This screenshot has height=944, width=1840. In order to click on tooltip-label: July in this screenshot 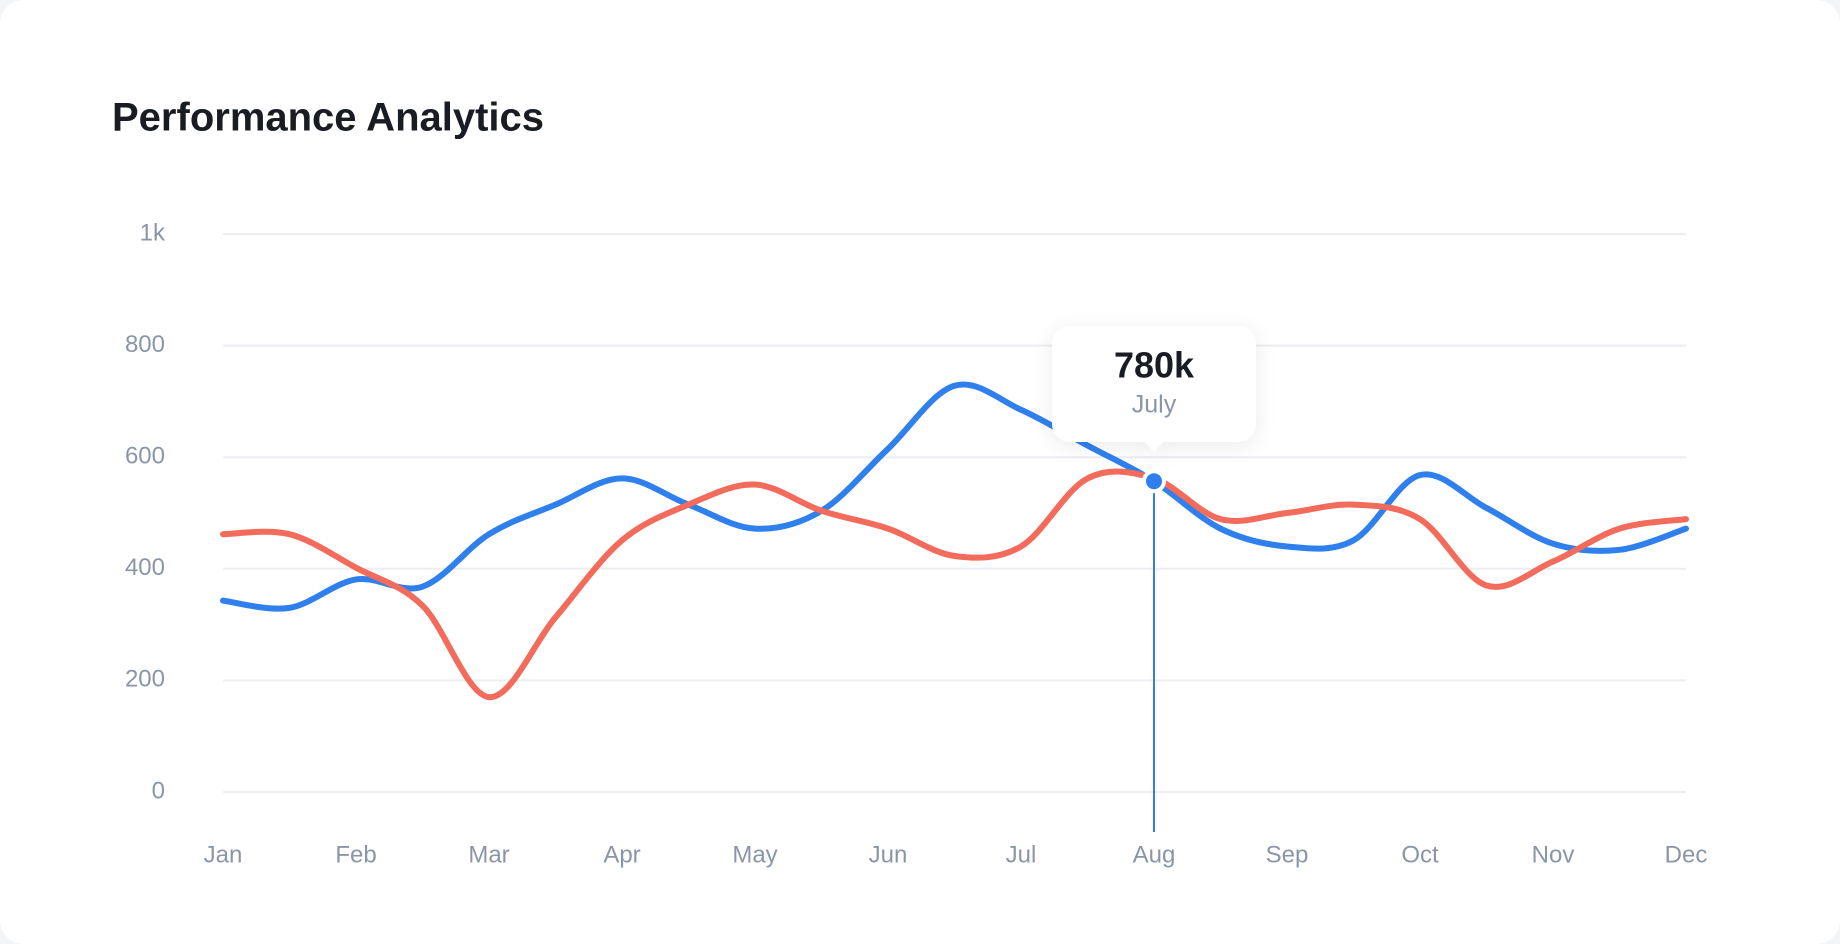, I will do `click(1154, 405)`.